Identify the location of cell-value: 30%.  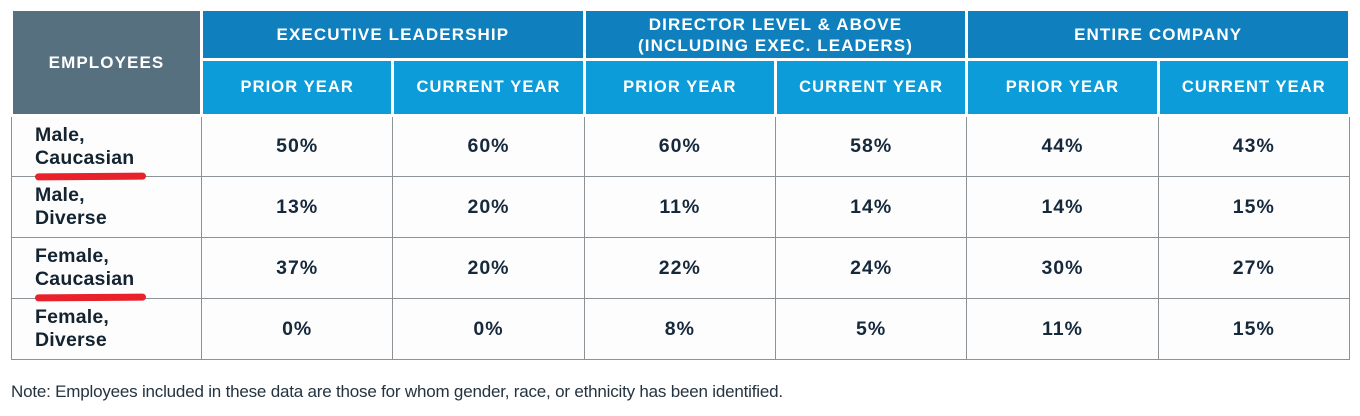
(1062, 268).